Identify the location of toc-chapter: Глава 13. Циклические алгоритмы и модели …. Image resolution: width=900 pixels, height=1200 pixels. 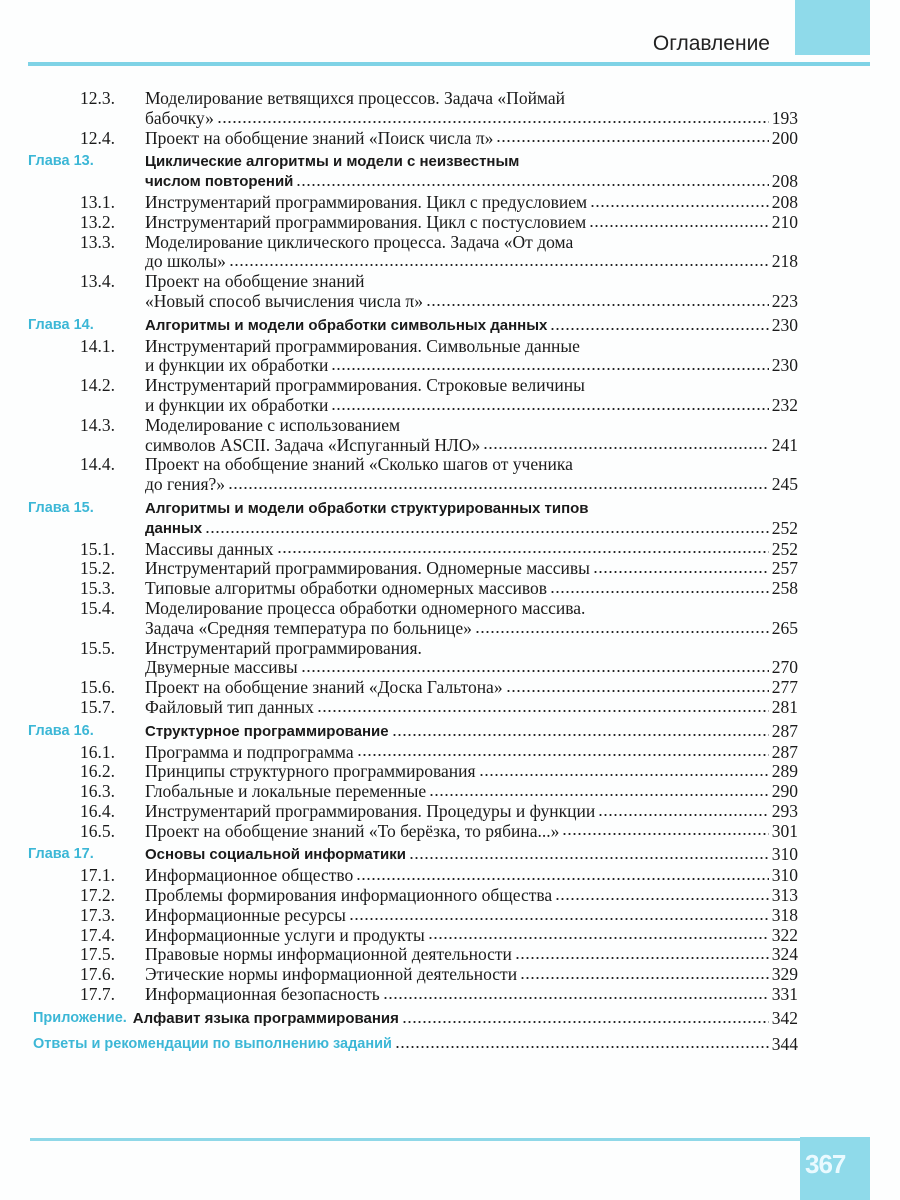
(413, 172).